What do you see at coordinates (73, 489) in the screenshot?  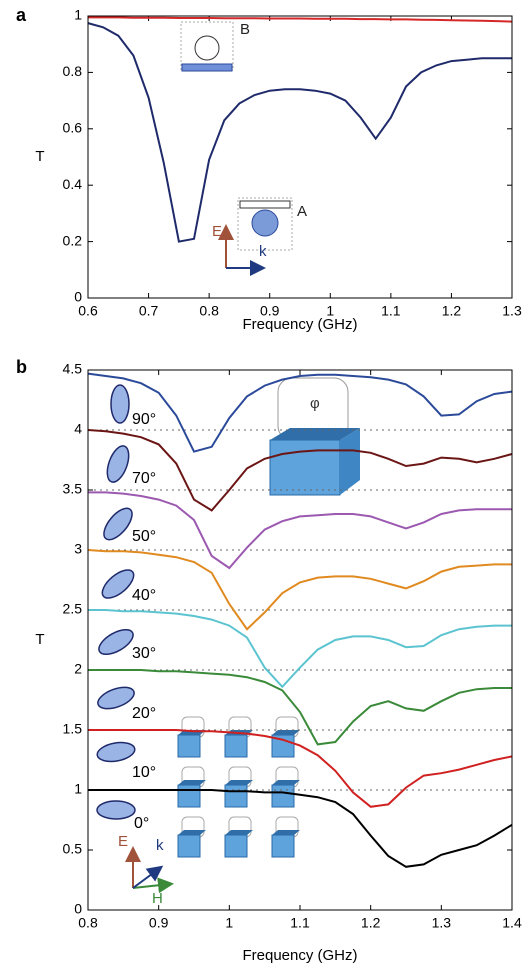 I see `y-tick-label: 3.5` at bounding box center [73, 489].